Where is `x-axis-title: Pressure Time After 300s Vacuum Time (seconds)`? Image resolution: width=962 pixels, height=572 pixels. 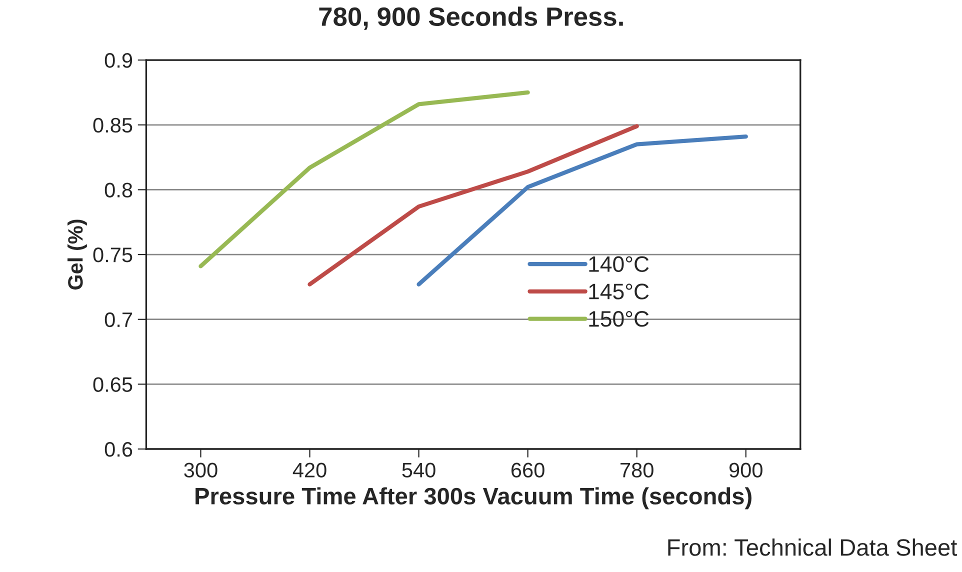 x-axis-title: Pressure Time After 300s Vacuum Time (seconds) is located at coordinates (474, 498).